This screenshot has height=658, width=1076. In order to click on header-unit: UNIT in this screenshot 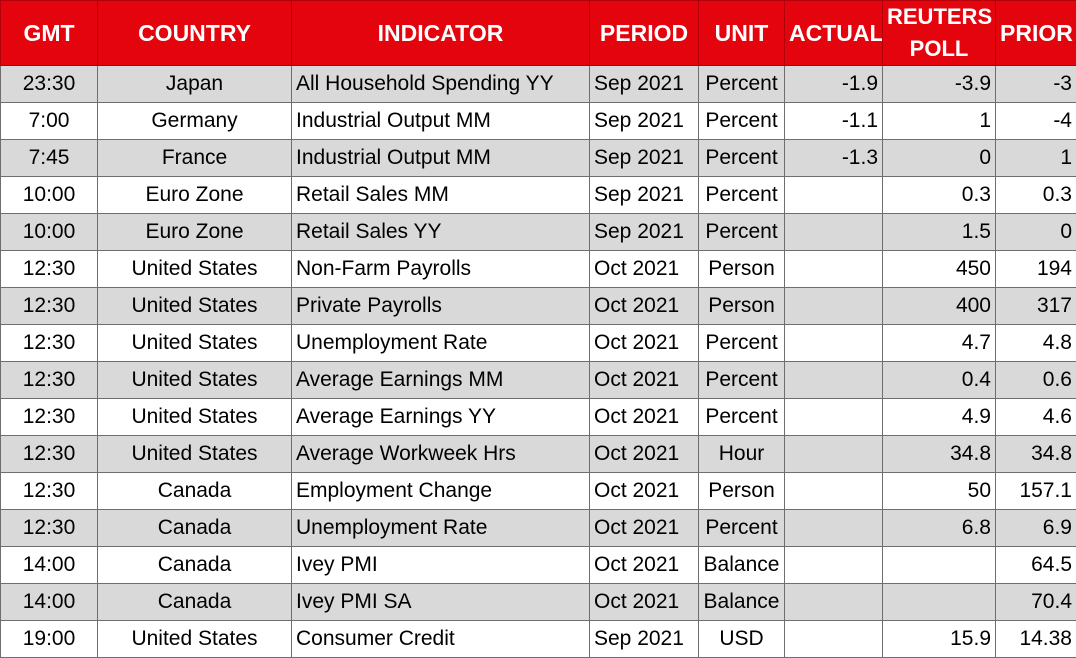, I will do `click(742, 33)`.